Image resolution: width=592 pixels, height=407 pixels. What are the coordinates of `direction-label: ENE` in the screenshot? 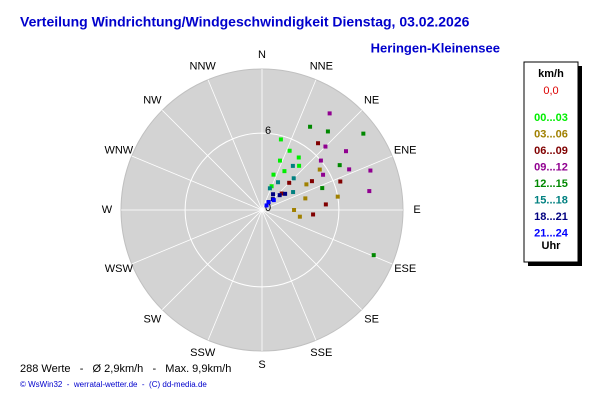 It's located at (405, 151).